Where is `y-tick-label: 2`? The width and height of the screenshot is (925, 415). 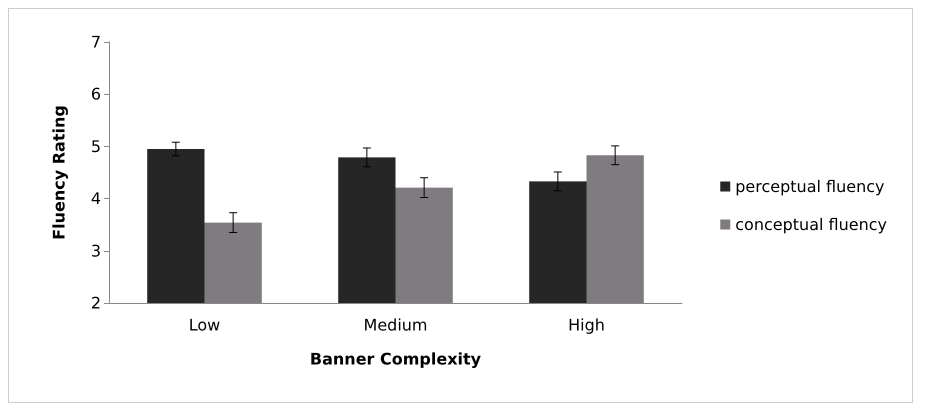 y-tick-label: 2 is located at coordinates (95, 303).